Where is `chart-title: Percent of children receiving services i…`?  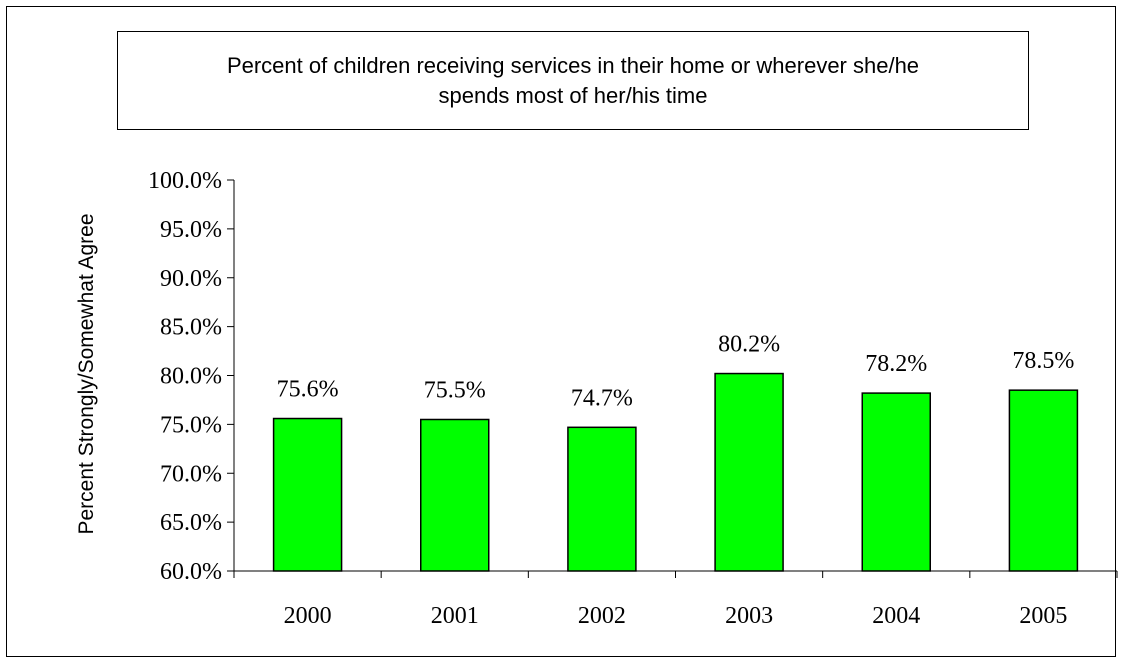 chart-title: Percent of children receiving services i… is located at coordinates (573, 80).